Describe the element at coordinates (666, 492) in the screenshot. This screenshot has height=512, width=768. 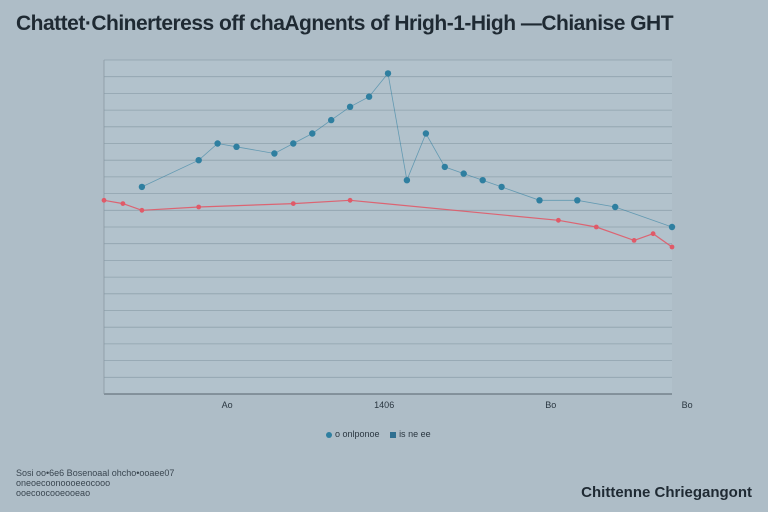
I see `footer-source: Chittenne Chriegangont` at that location.